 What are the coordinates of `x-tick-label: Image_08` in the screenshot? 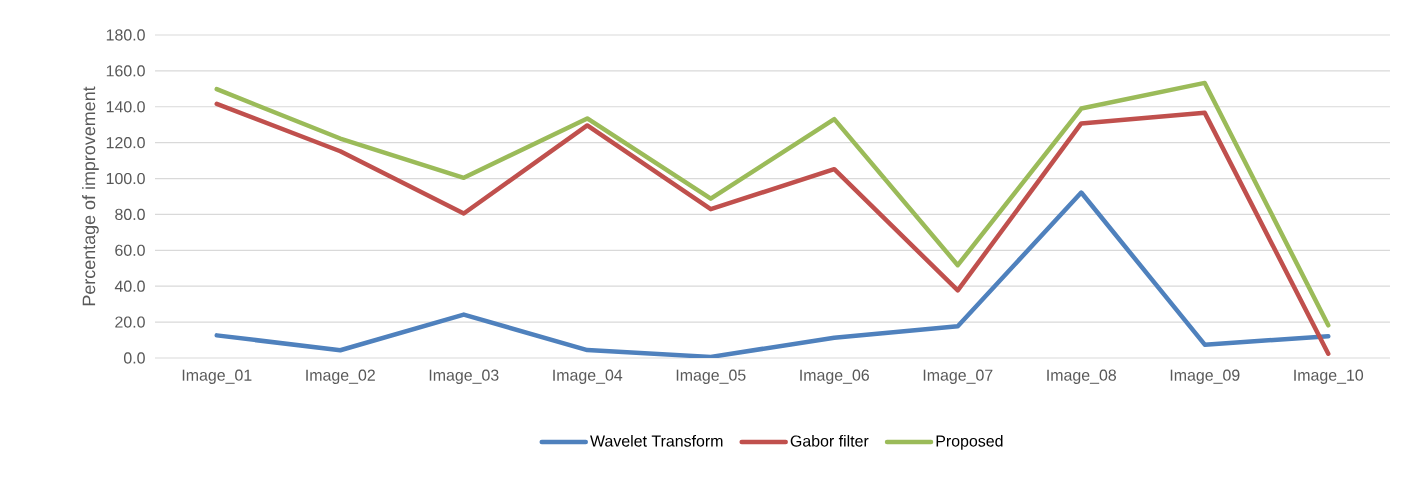 It's located at (1082, 376).